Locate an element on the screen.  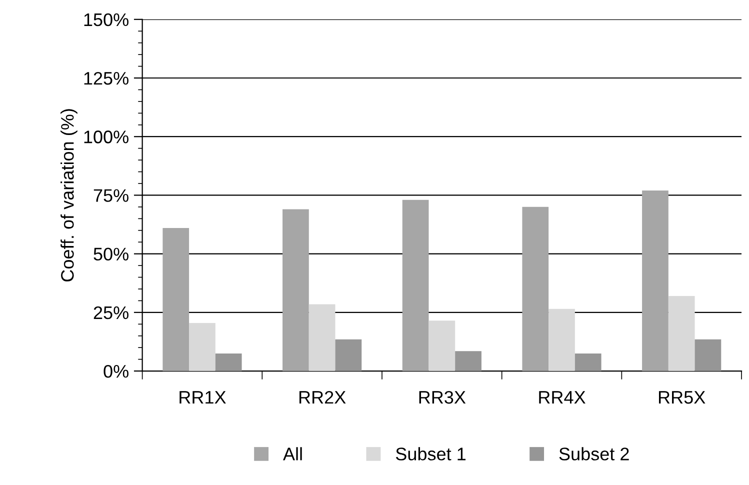
y-tick-label: 0% is located at coordinates (116, 371).